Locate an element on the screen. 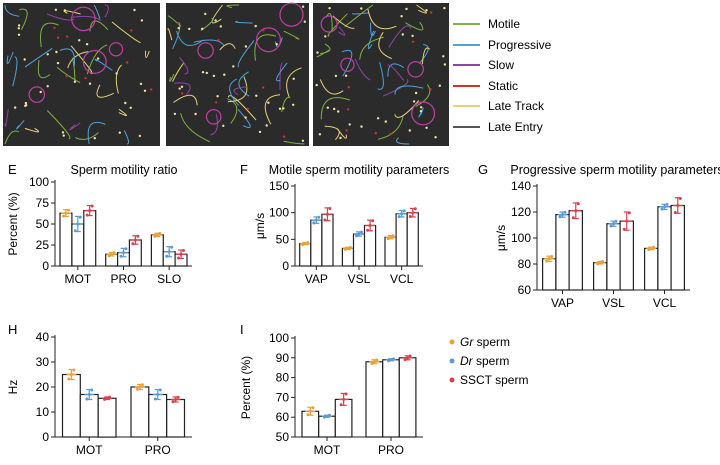  sample-legend: Gr sperm Dr sperm SSCT sperm is located at coordinates (488, 361).